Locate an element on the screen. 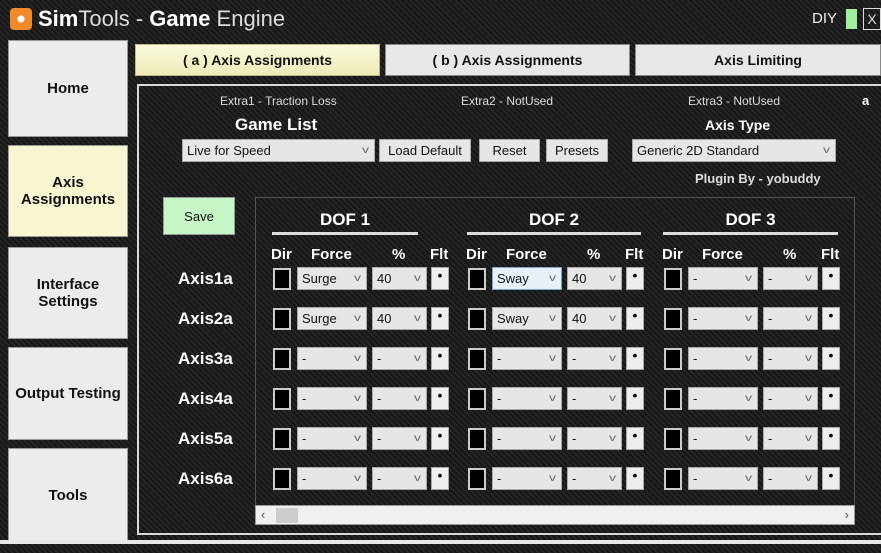  sidebar-item-home: Home is located at coordinates (68, 88).